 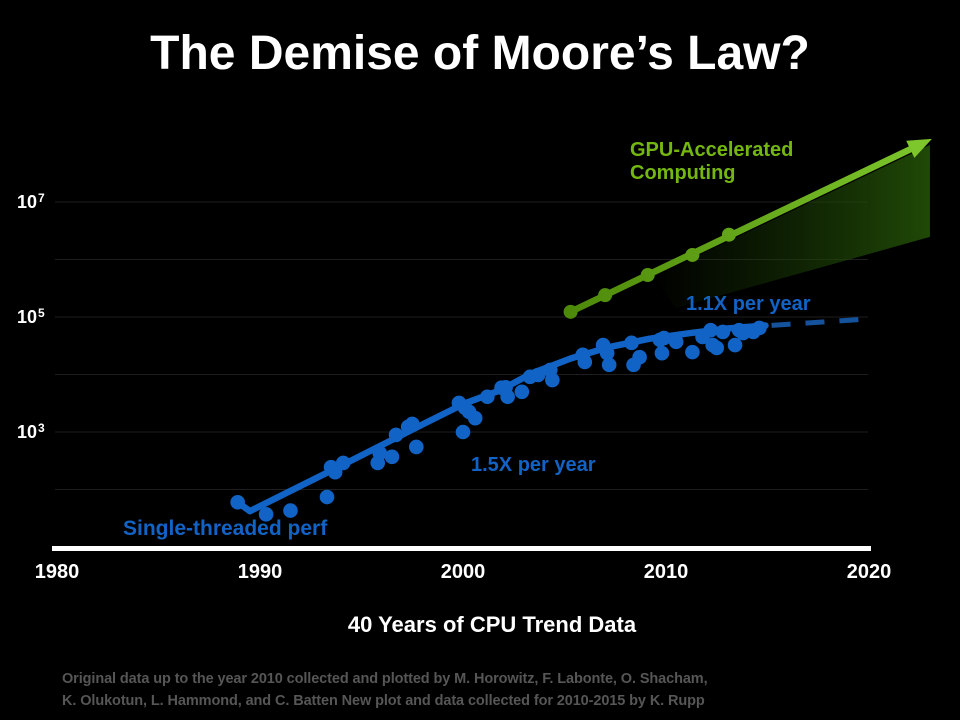 I want to click on cpu-trend-projection, so click(x=820, y=322).